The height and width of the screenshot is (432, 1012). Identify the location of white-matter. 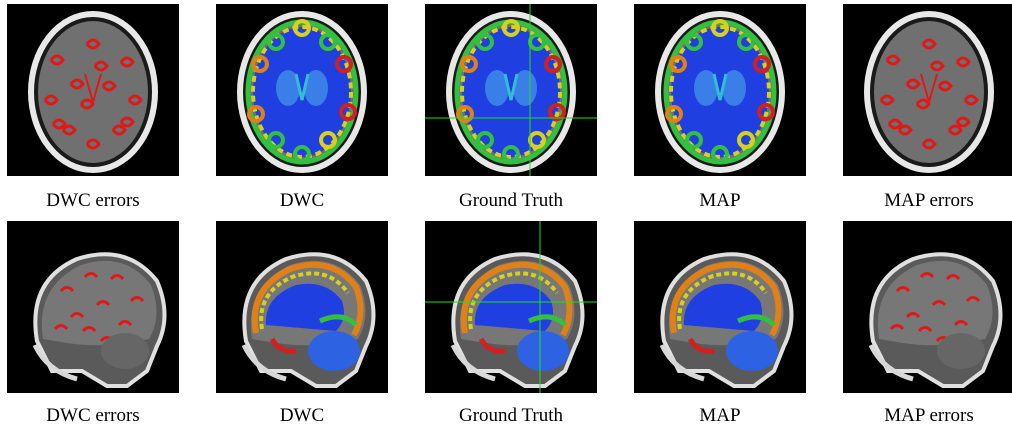
(511, 92).